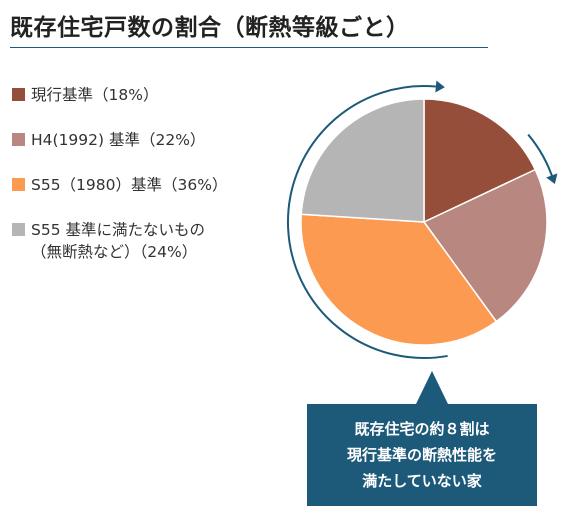 Image resolution: width=572 pixels, height=508 pixels. Describe the element at coordinates (118, 140) in the screenshot. I see `legend-label-h4: H4(1992) 基準（22%）` at that location.